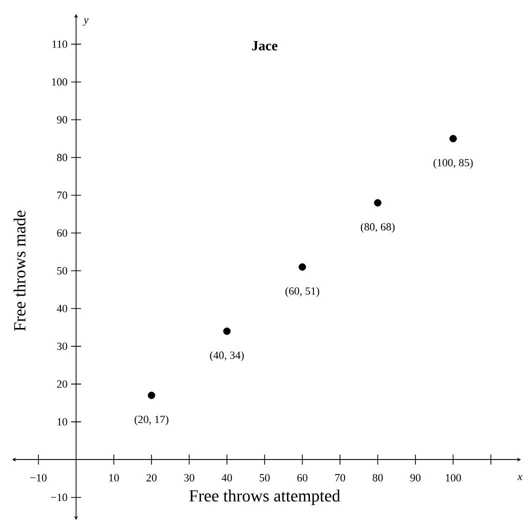  I want to click on y-tick-label: 70, so click(62, 195).